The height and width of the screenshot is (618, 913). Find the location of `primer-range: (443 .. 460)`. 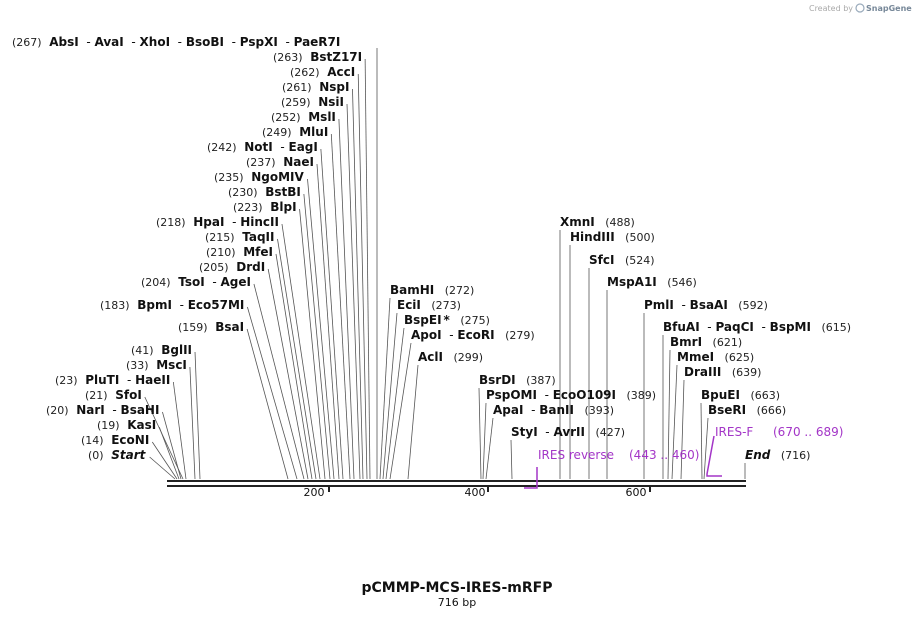

primer-range: (443 .. 460) is located at coordinates (664, 455).